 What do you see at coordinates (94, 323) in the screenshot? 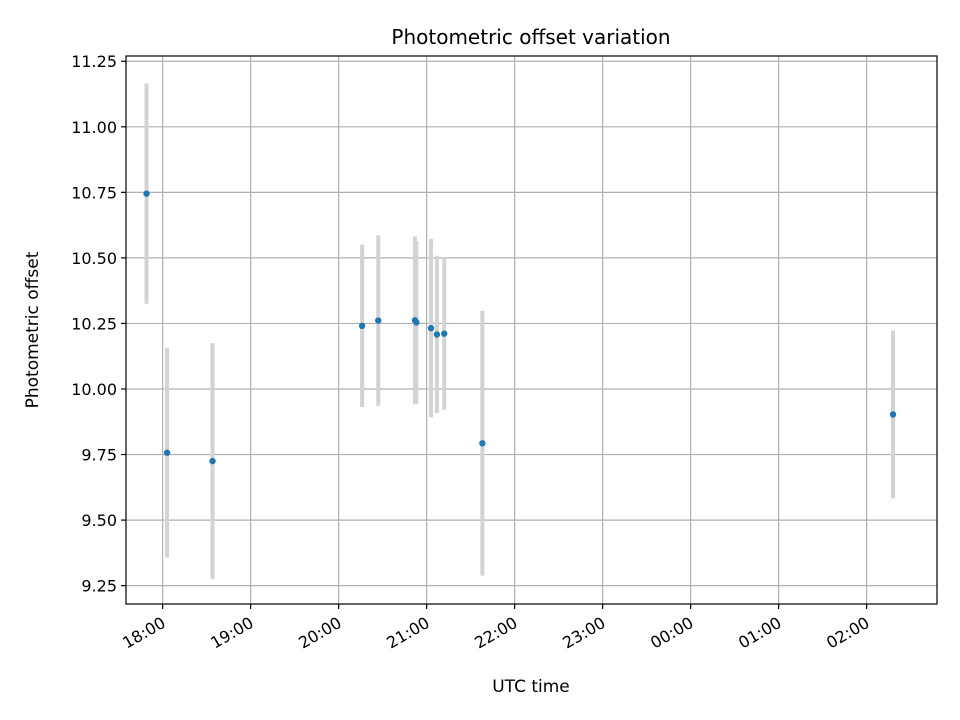
I see `y-tick-label: 10.25` at bounding box center [94, 323].